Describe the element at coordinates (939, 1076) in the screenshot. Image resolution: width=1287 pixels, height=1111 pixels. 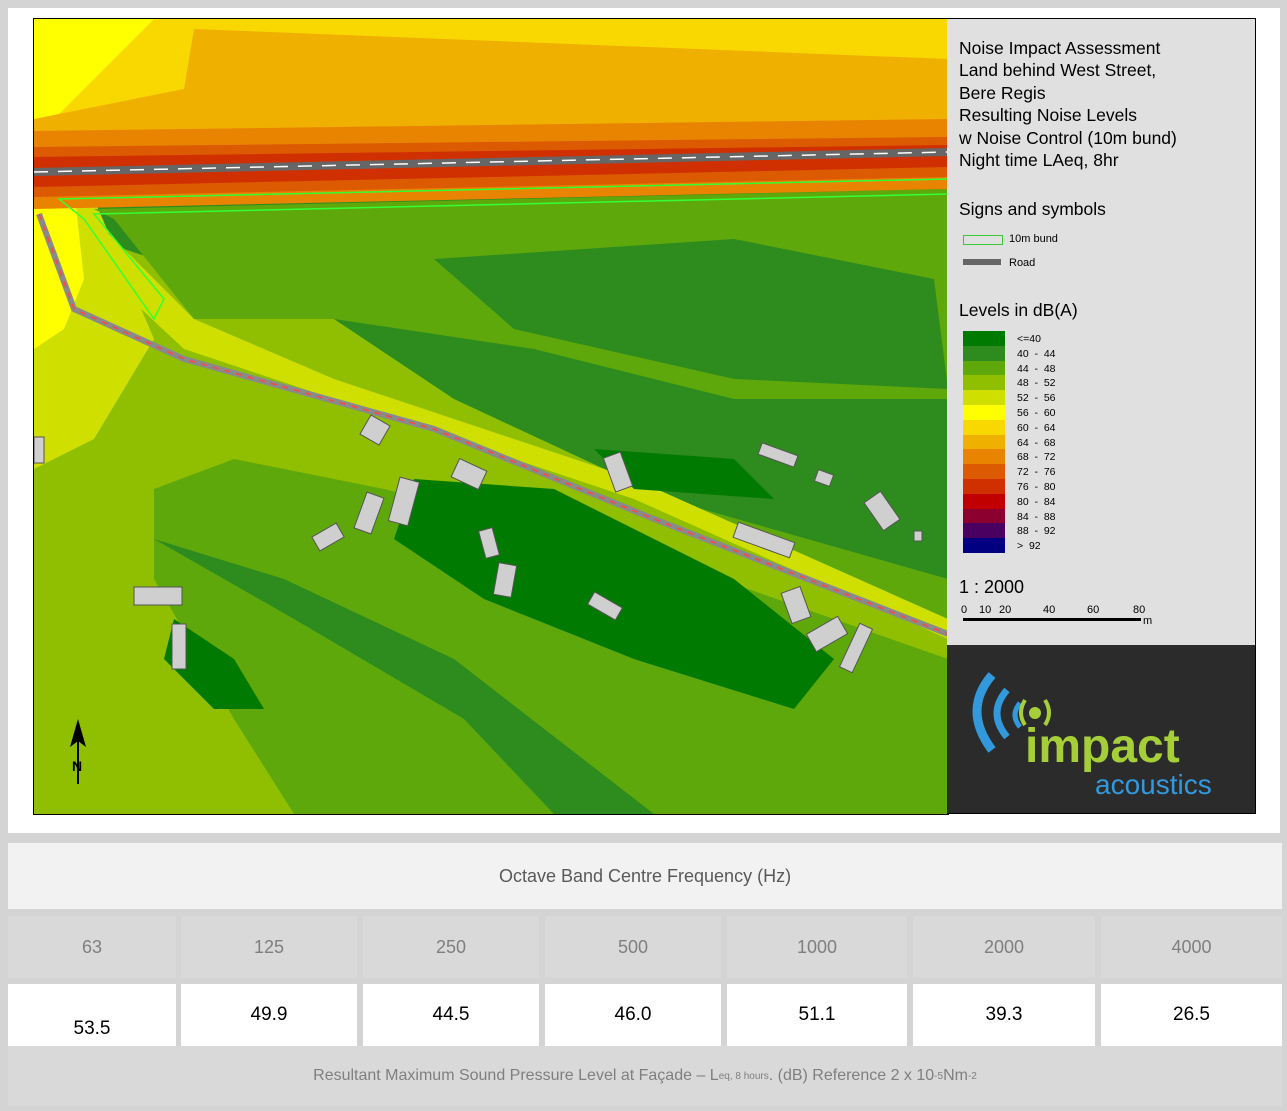
I see `footer-superscript: -5` at that location.